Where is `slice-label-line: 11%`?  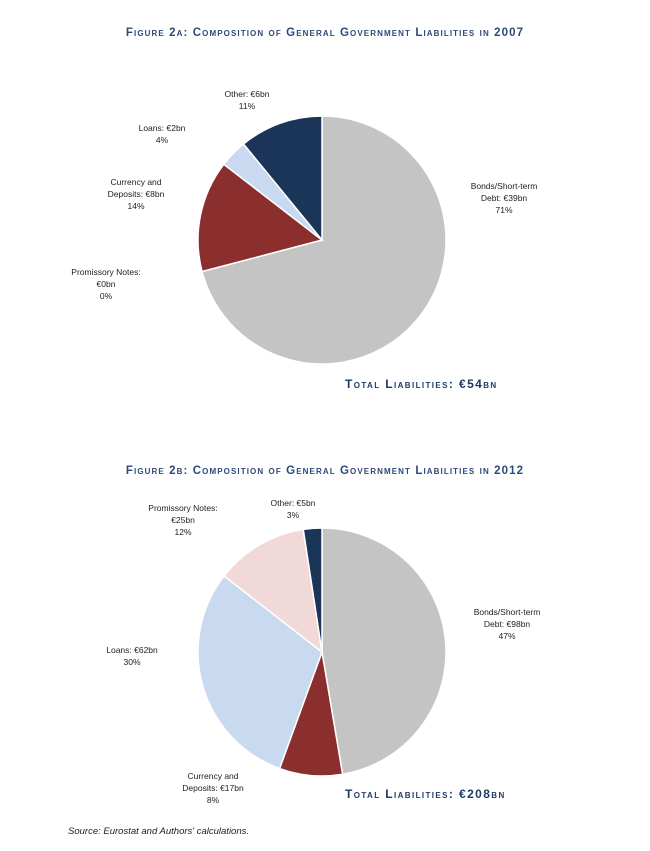 slice-label-line: 11% is located at coordinates (247, 106).